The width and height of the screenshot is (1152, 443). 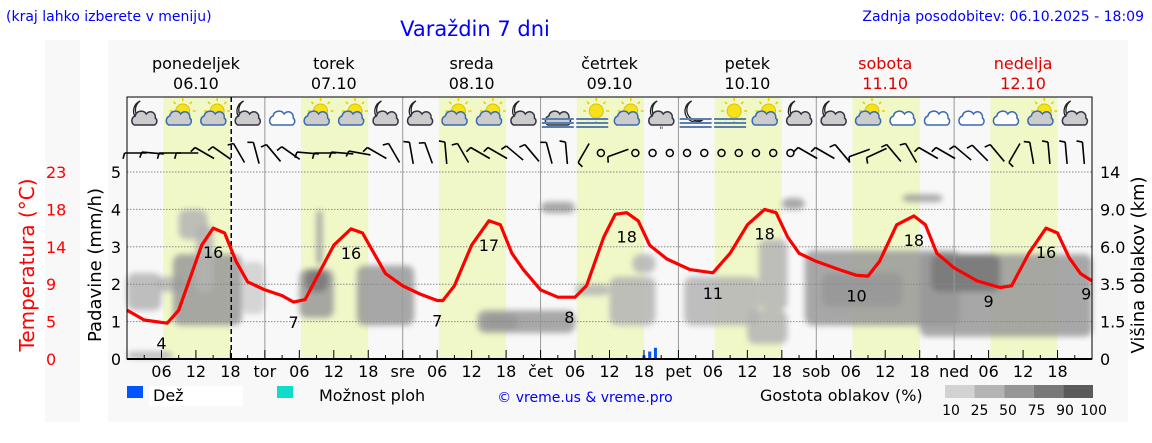 What do you see at coordinates (196, 83) in the screenshot?
I see `day-date: 06.10` at bounding box center [196, 83].